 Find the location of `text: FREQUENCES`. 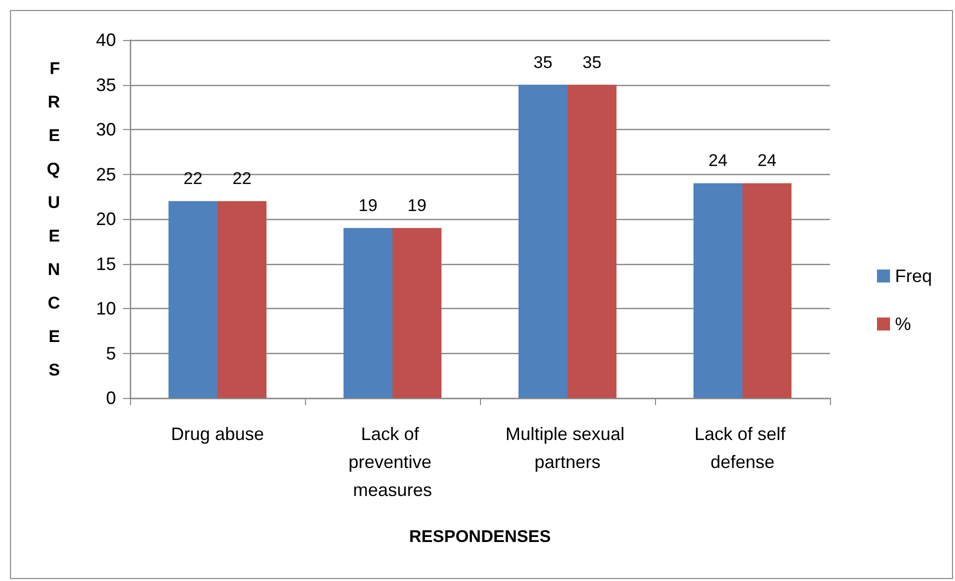

text: FREQUENCES is located at coordinates (53, 219).